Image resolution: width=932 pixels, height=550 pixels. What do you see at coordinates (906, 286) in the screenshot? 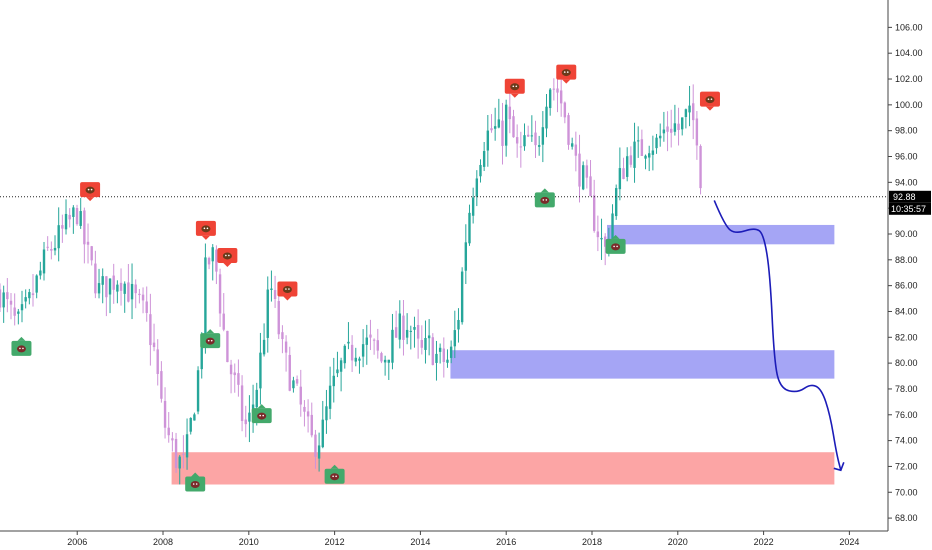
I see `y-tick-label: 86.00` at bounding box center [906, 286].